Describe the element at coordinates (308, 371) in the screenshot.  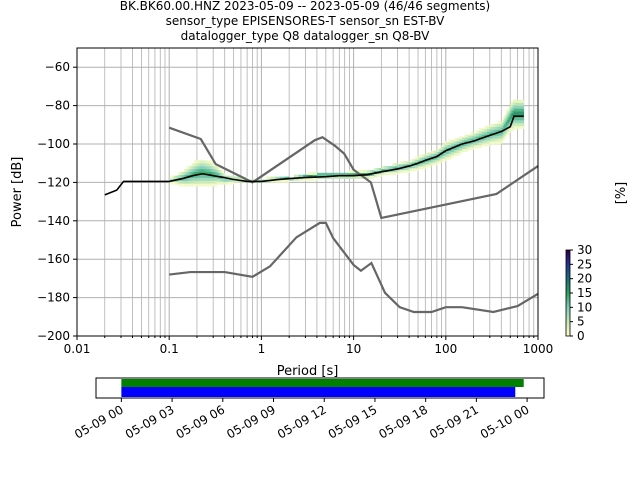
I see `x-axis-label: Period [s]` at that location.